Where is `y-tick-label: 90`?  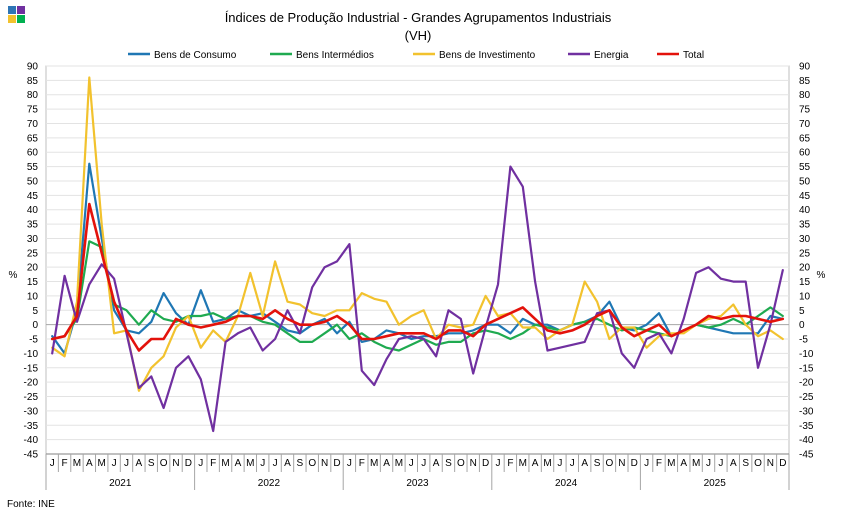 y-tick-label: 90 is located at coordinates (33, 67).